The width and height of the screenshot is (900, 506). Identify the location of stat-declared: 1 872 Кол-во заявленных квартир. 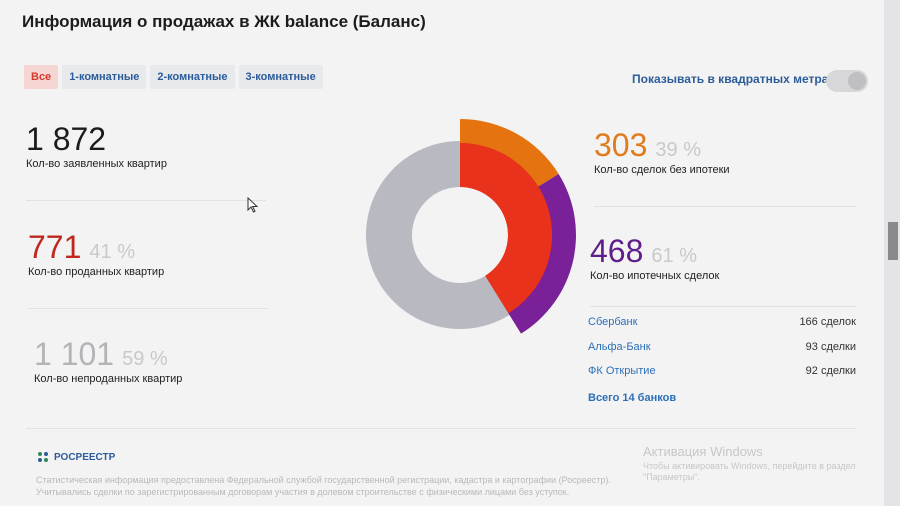
(96, 146).